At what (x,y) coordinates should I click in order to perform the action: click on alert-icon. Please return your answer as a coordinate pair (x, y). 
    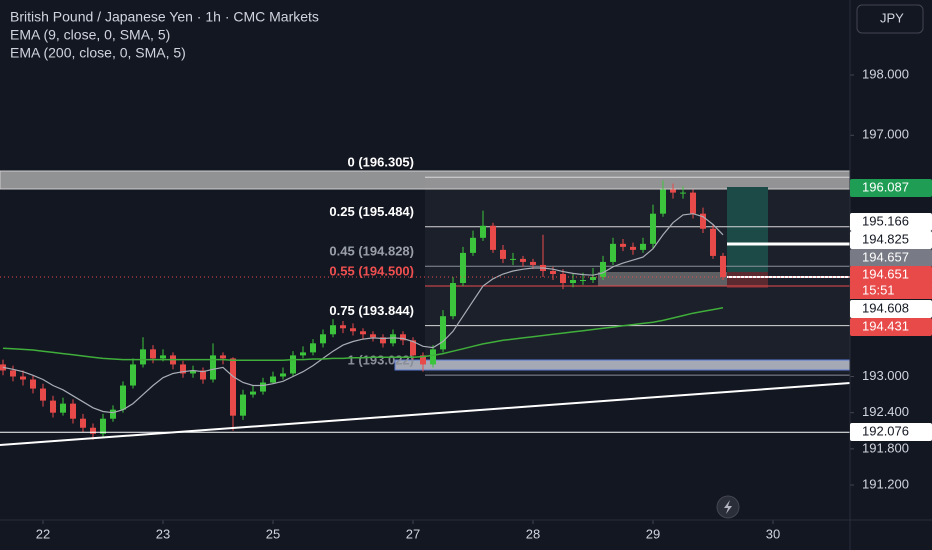
    Looking at the image, I should click on (728, 507).